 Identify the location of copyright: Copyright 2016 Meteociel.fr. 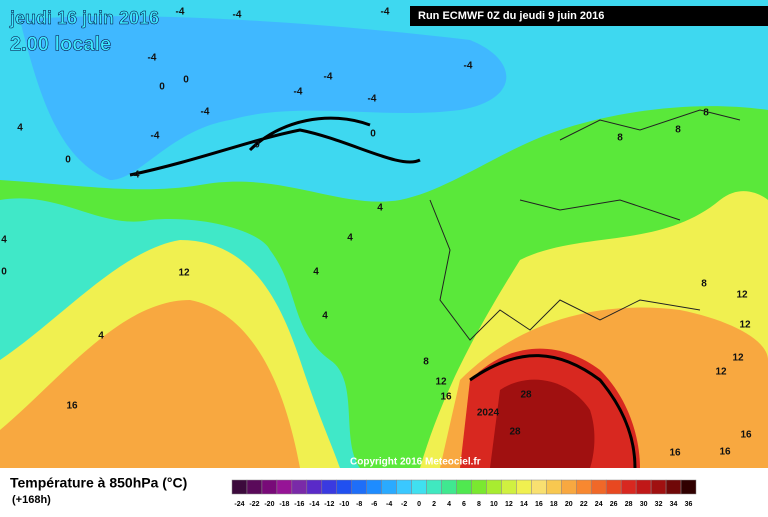
(415, 462).